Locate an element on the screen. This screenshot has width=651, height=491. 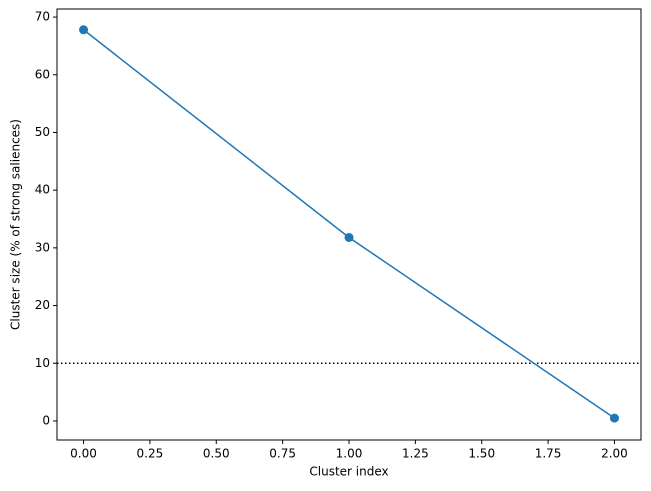
y-tick-label: 70 is located at coordinates (42, 17).